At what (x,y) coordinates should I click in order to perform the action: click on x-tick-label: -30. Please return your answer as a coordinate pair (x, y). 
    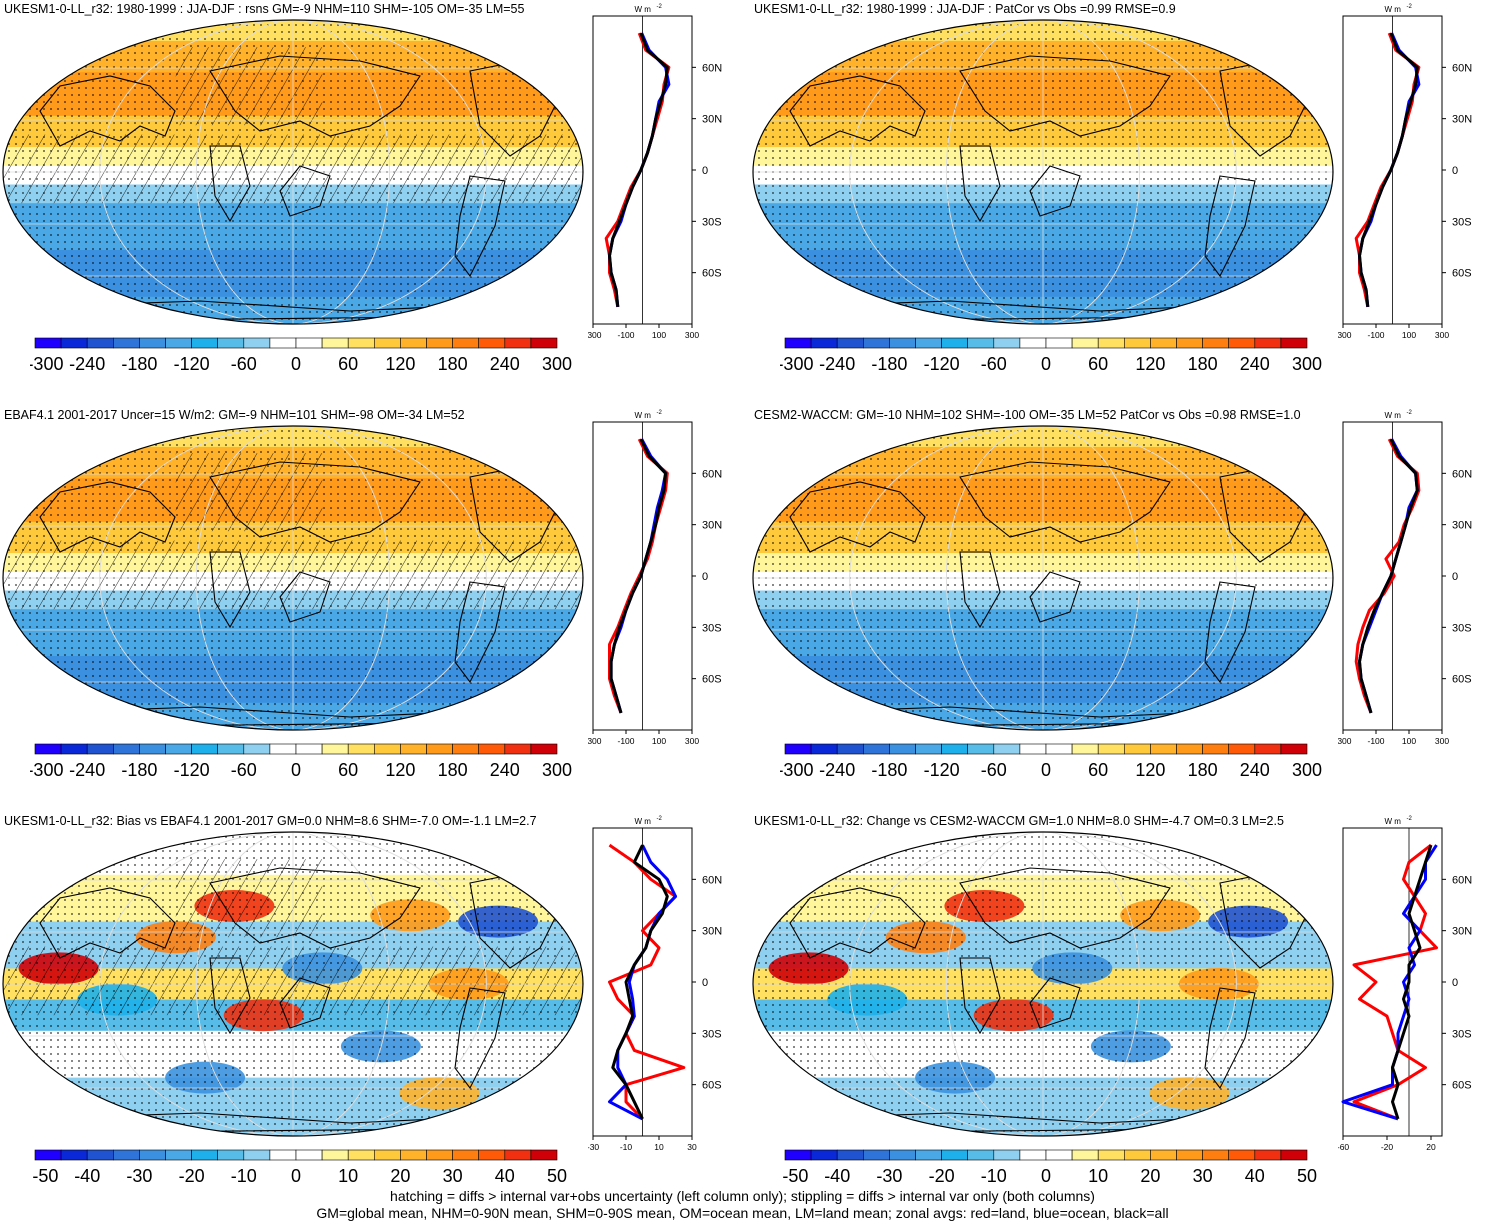
    Looking at the image, I should click on (593, 1147).